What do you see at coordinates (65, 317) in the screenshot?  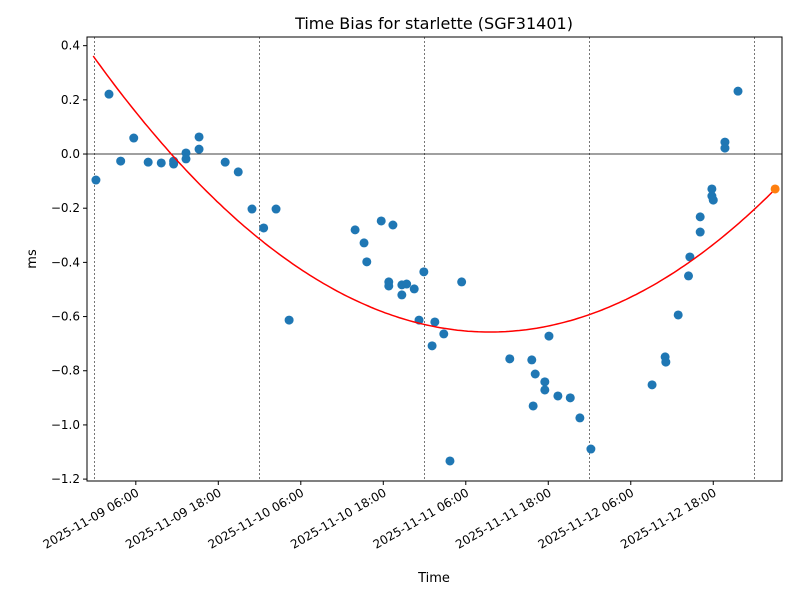 I see `y-tick-label: −0.6` at bounding box center [65, 317].